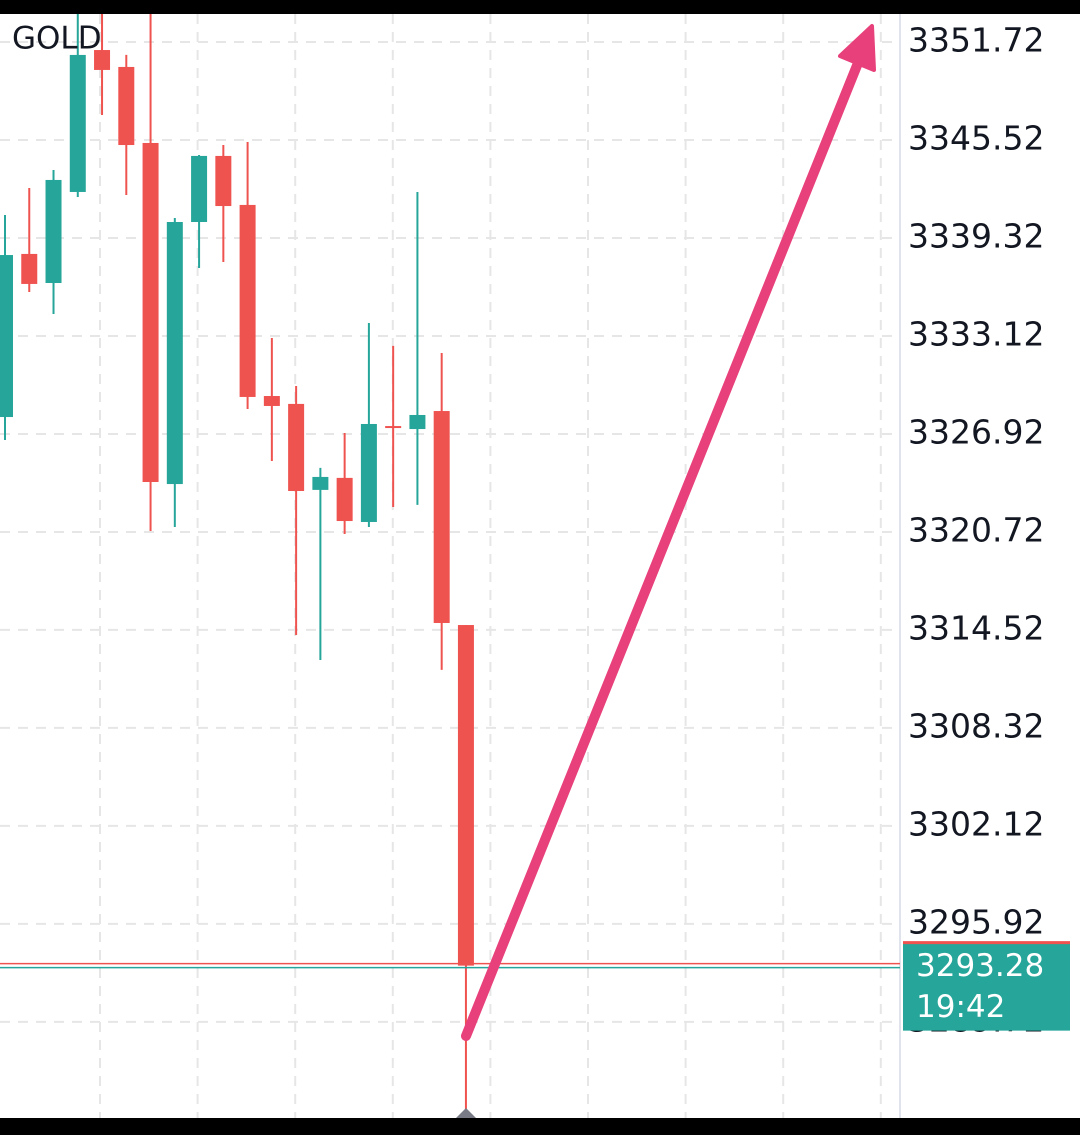 The height and width of the screenshot is (1135, 1080). Describe the element at coordinates (857, 48) in the screenshot. I see `arrow-head` at that location.